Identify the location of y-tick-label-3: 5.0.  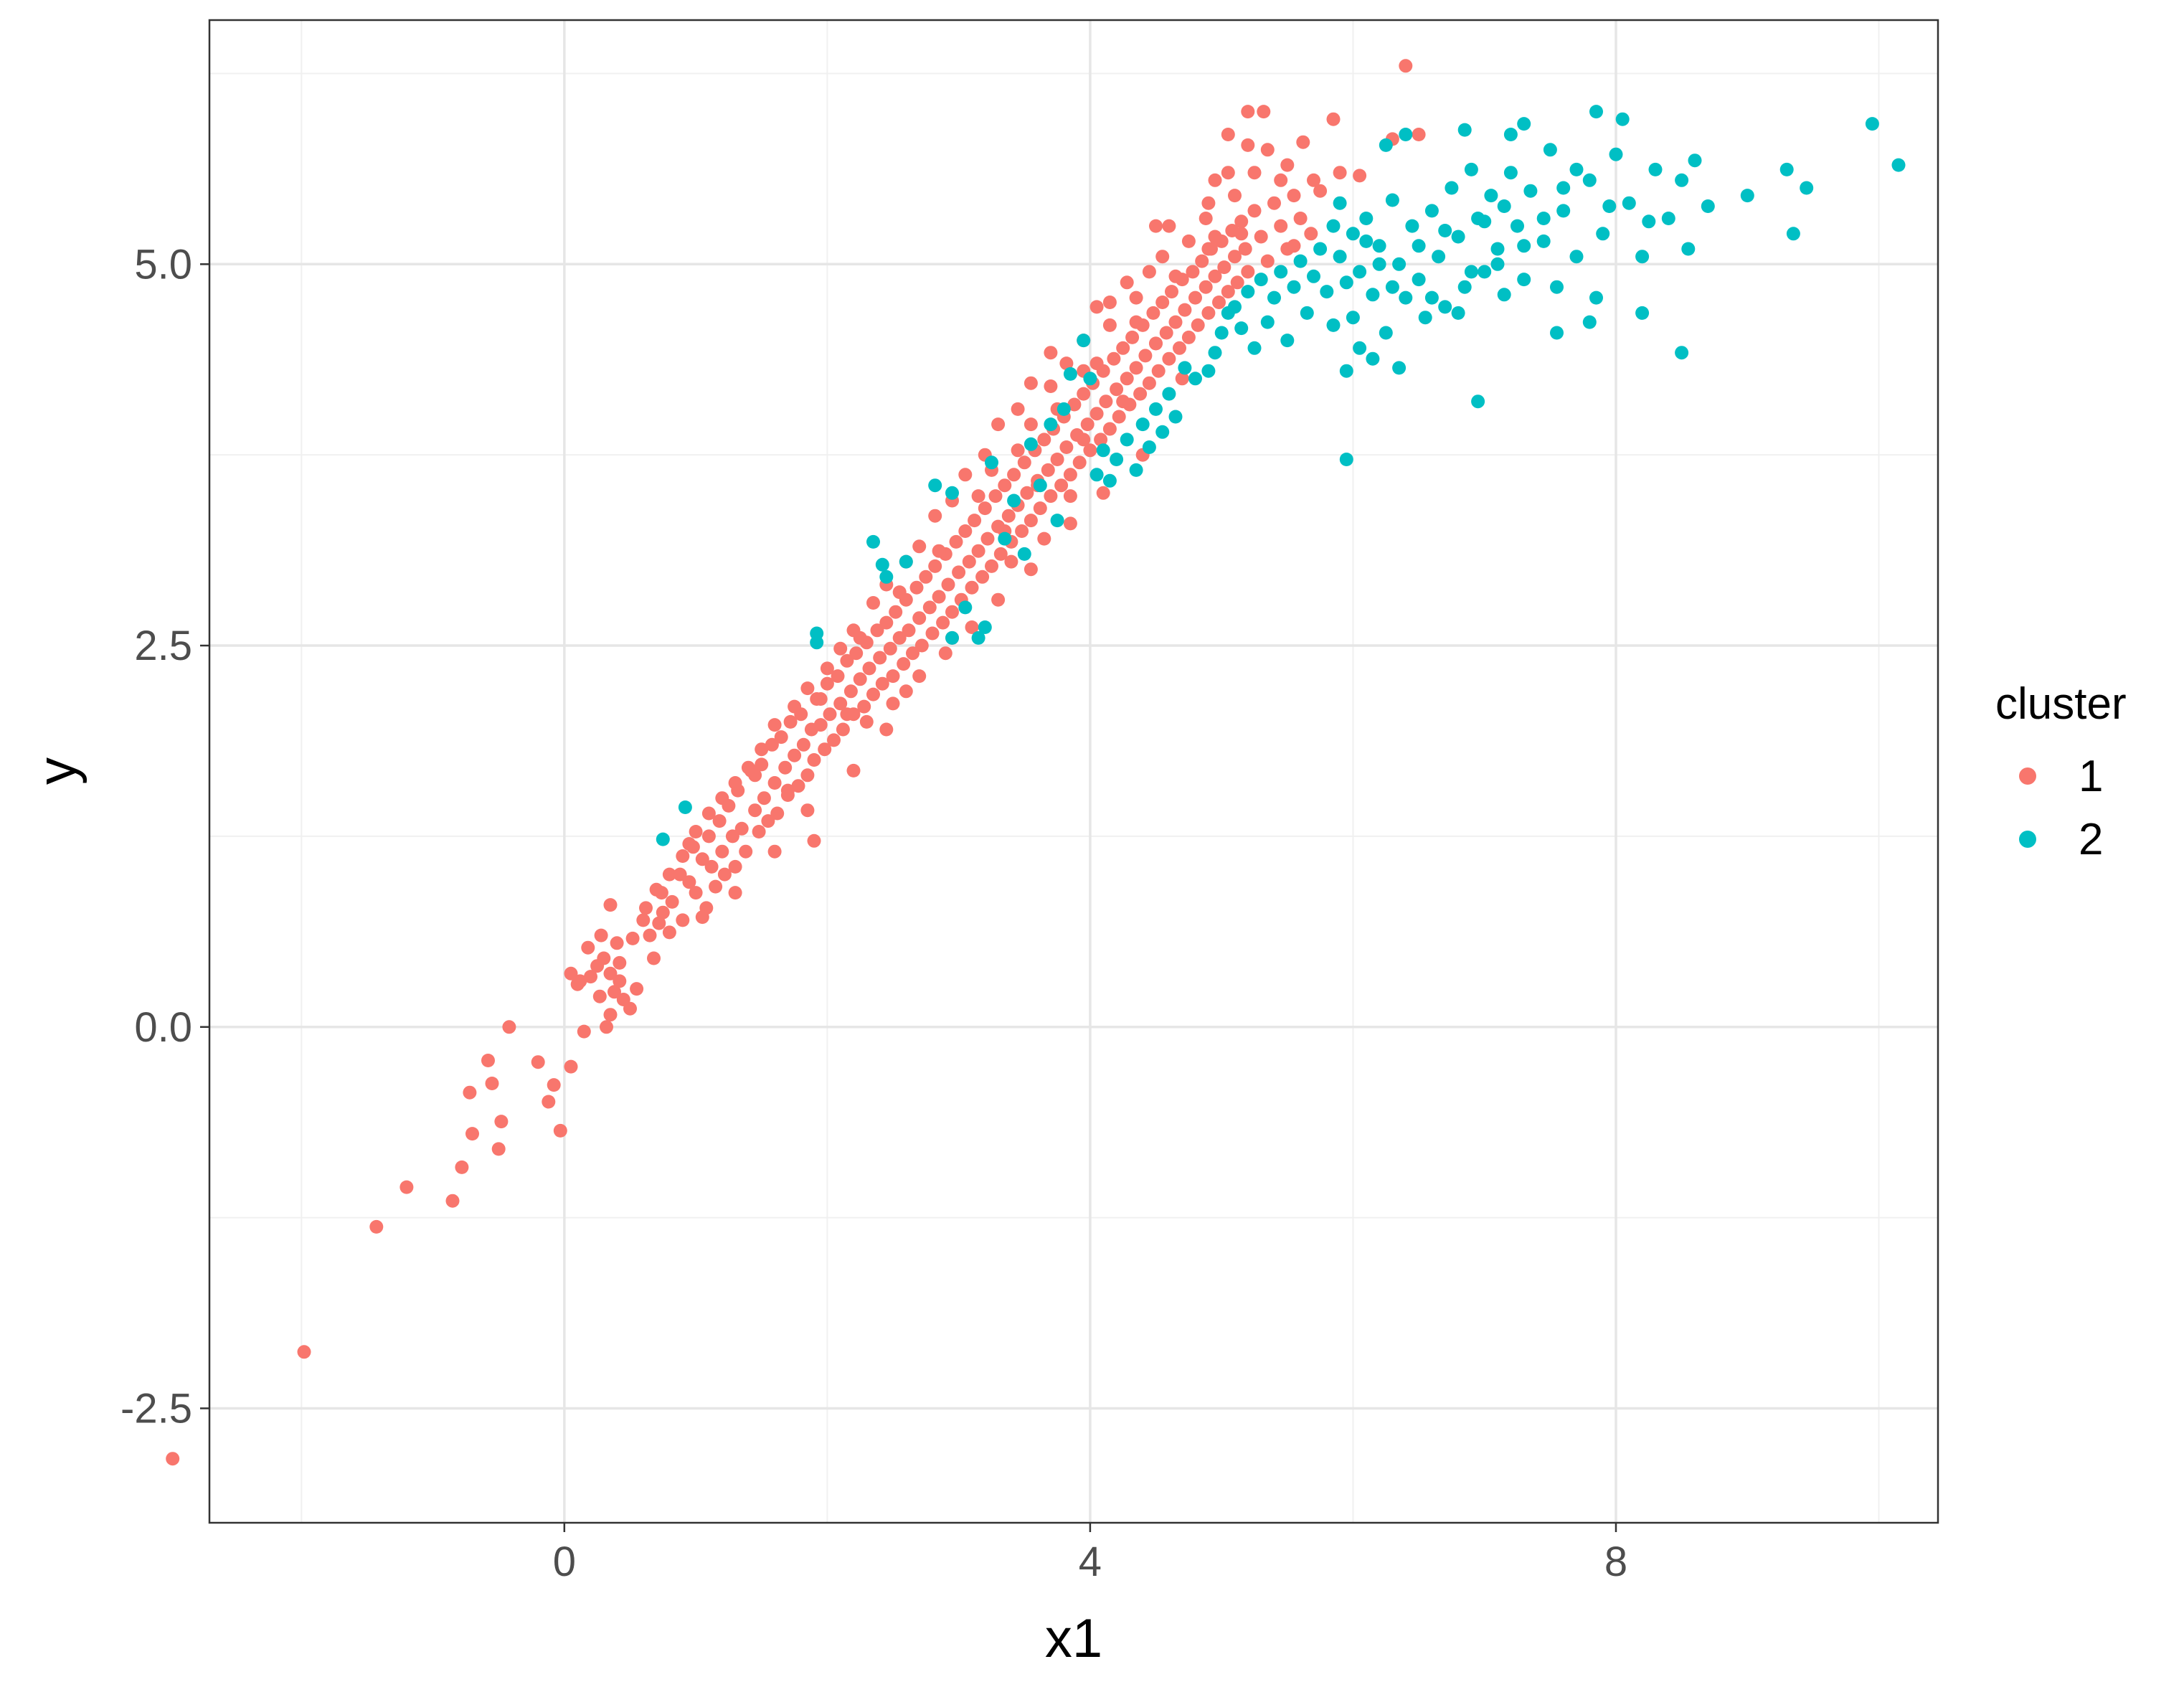
(163, 264).